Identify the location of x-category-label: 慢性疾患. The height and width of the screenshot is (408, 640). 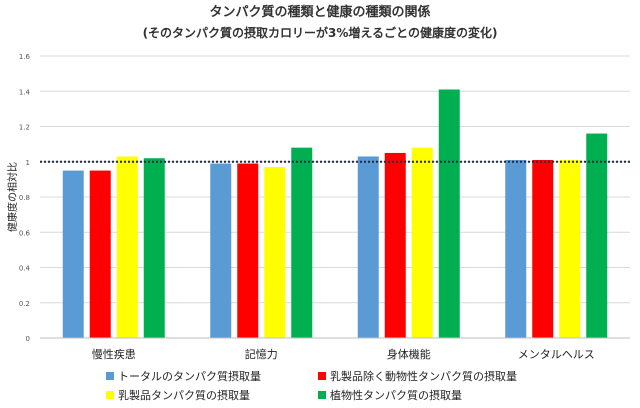
(114, 354).